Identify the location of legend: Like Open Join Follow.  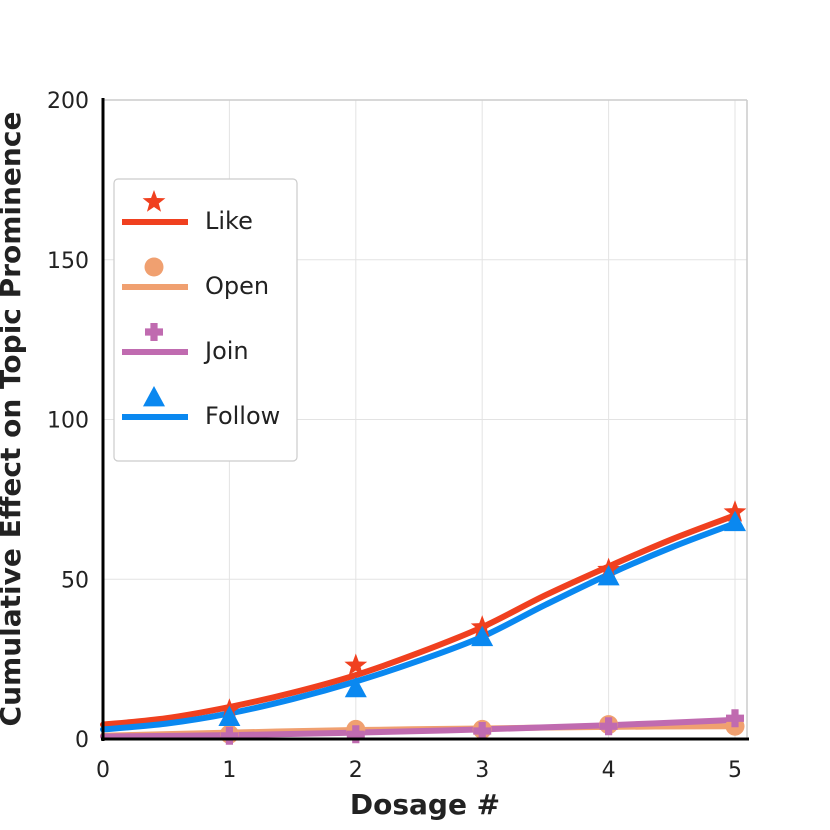
(205, 320).